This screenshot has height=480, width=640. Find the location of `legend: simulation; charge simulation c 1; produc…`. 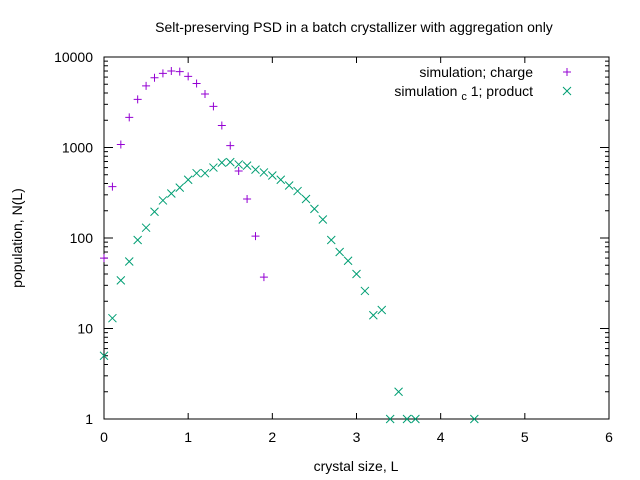

legend: simulation; charge simulation c 1; produc… is located at coordinates (483, 83).